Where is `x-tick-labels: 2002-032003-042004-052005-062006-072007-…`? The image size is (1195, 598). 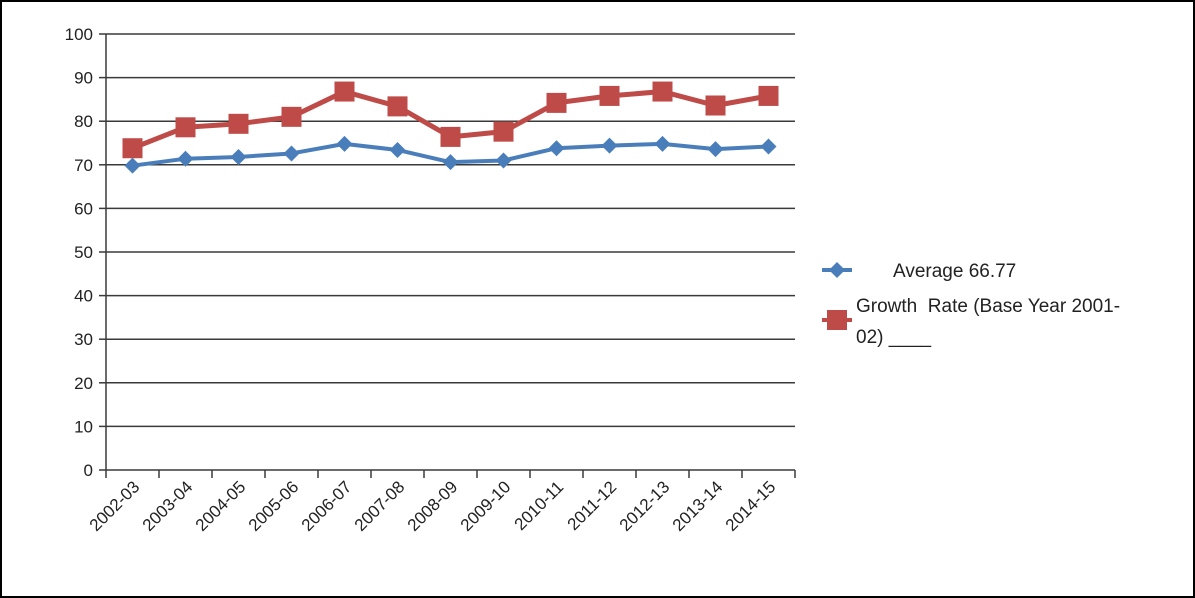 x-tick-labels: 2002-032003-042004-052005-062006-072007-… is located at coordinates (433, 506).